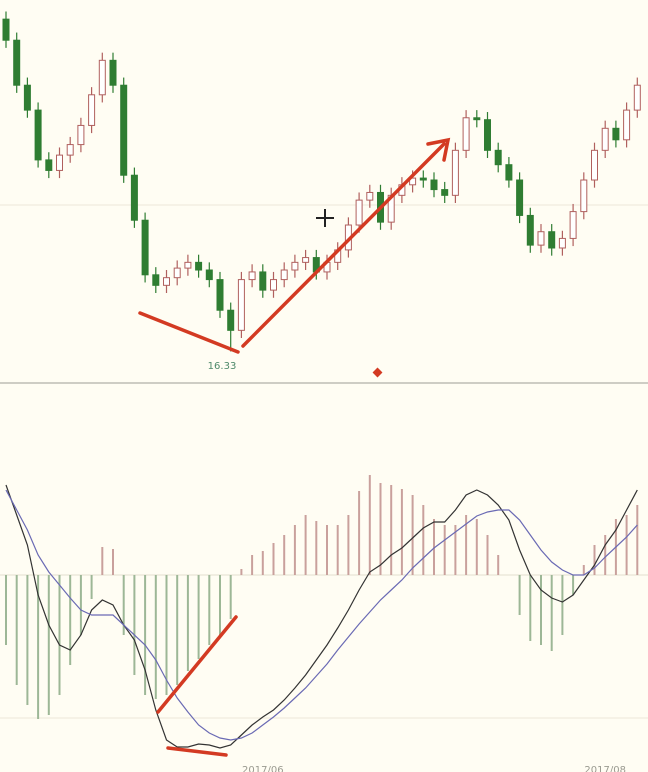  Describe the element at coordinates (438, 149) in the screenshot. I see `arrow-head` at that location.